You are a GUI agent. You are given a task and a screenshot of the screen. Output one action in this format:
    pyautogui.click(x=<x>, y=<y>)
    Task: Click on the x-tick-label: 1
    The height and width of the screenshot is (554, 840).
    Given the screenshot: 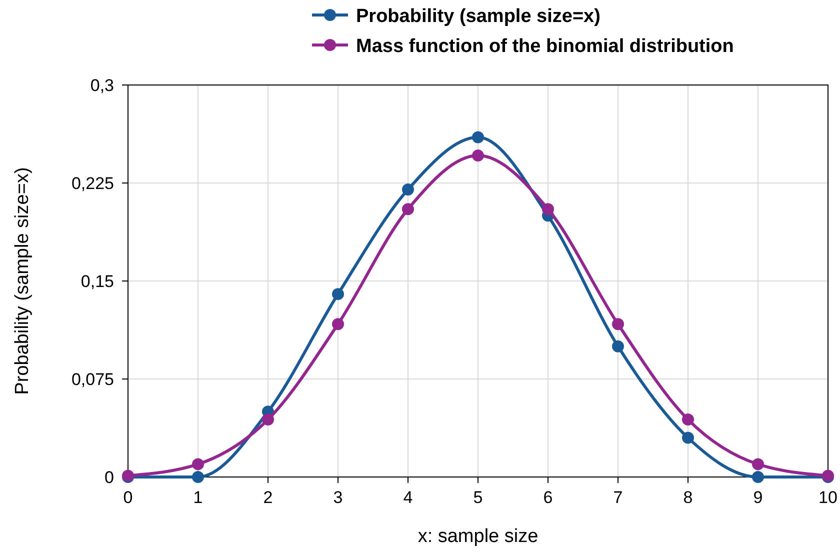 What is the action you would take?
    pyautogui.click(x=198, y=497)
    